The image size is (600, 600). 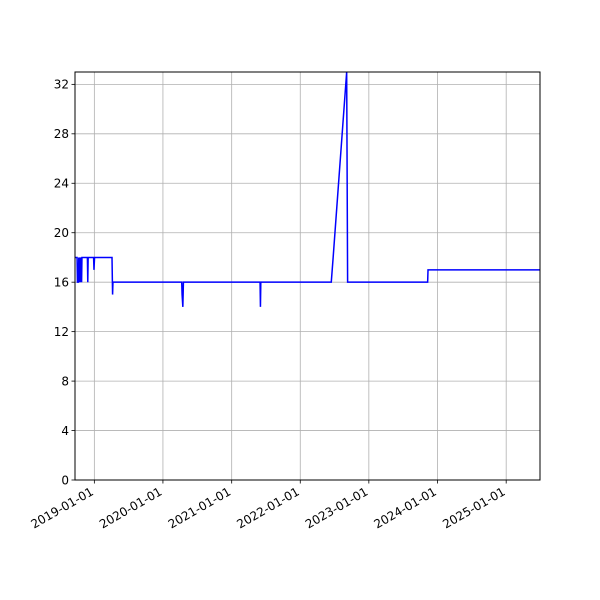 What do you see at coordinates (336, 507) in the screenshot?
I see `x-tick-label: 2023-01-01` at bounding box center [336, 507].